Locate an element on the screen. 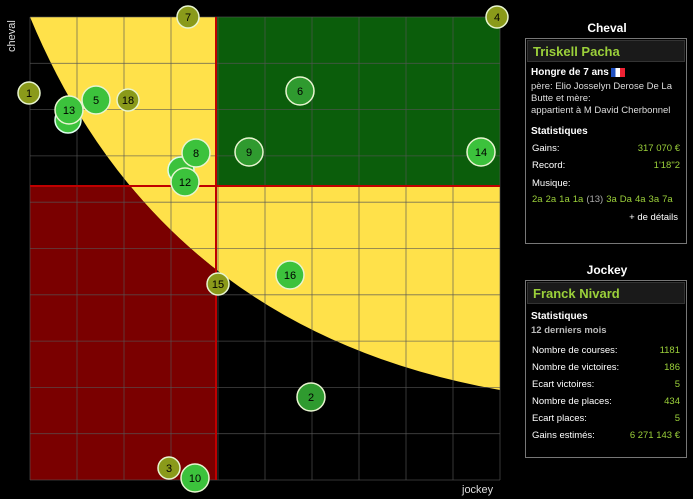  jockey-stat-row: Ecart places: 5 is located at coordinates (606, 418).